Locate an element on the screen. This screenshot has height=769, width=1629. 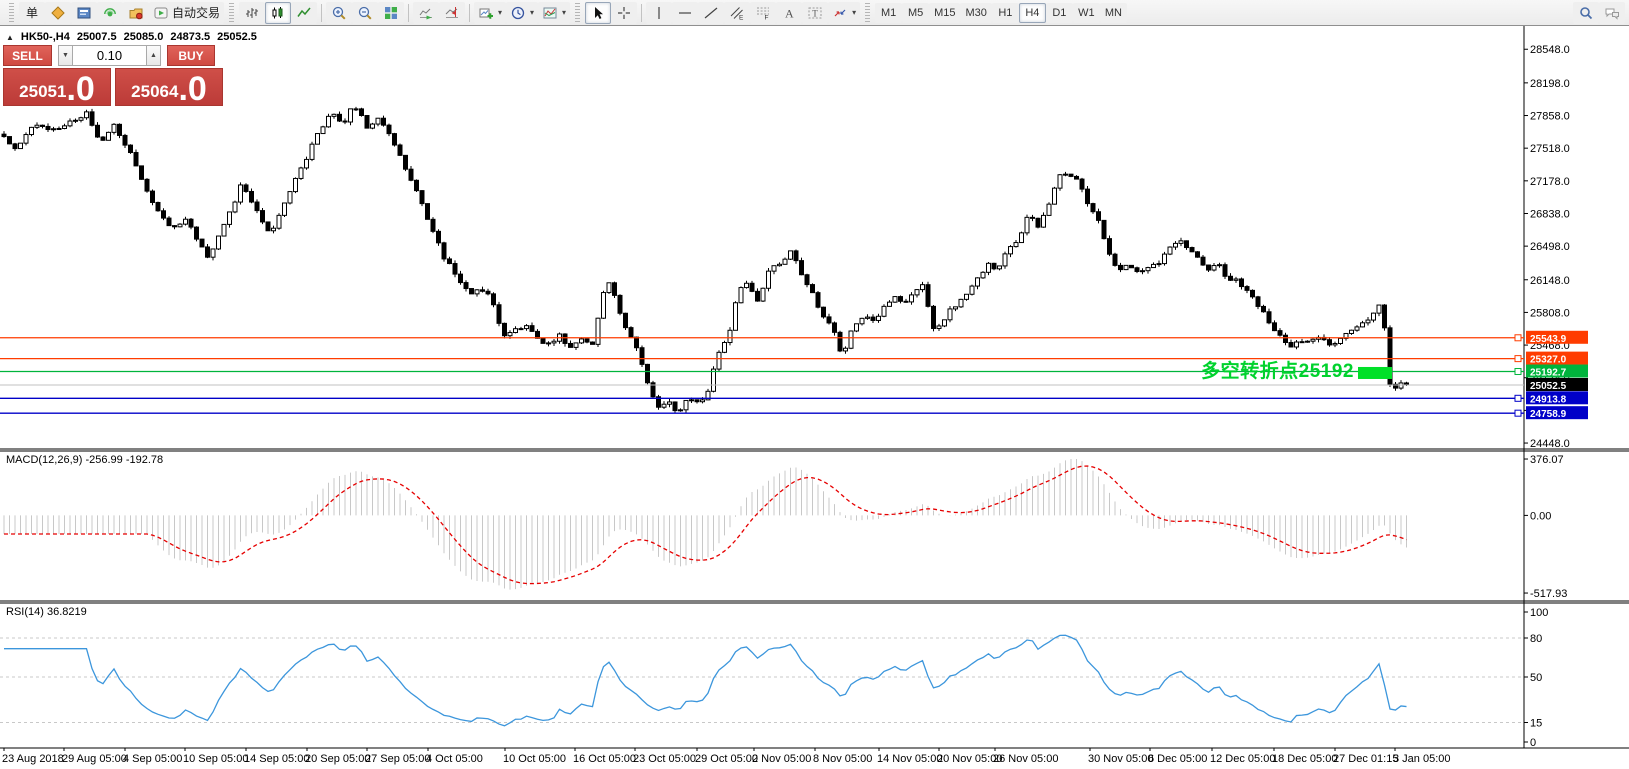
new-chart-button: ▾ is located at coordinates (490, 12).